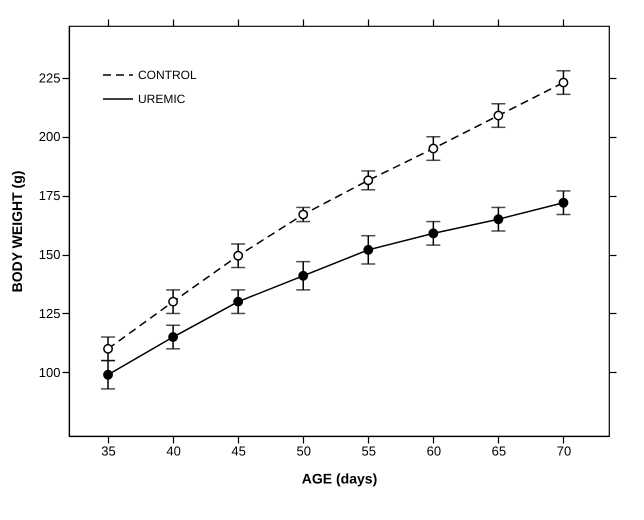  I want to click on legend-label: UREMIC, so click(162, 99).